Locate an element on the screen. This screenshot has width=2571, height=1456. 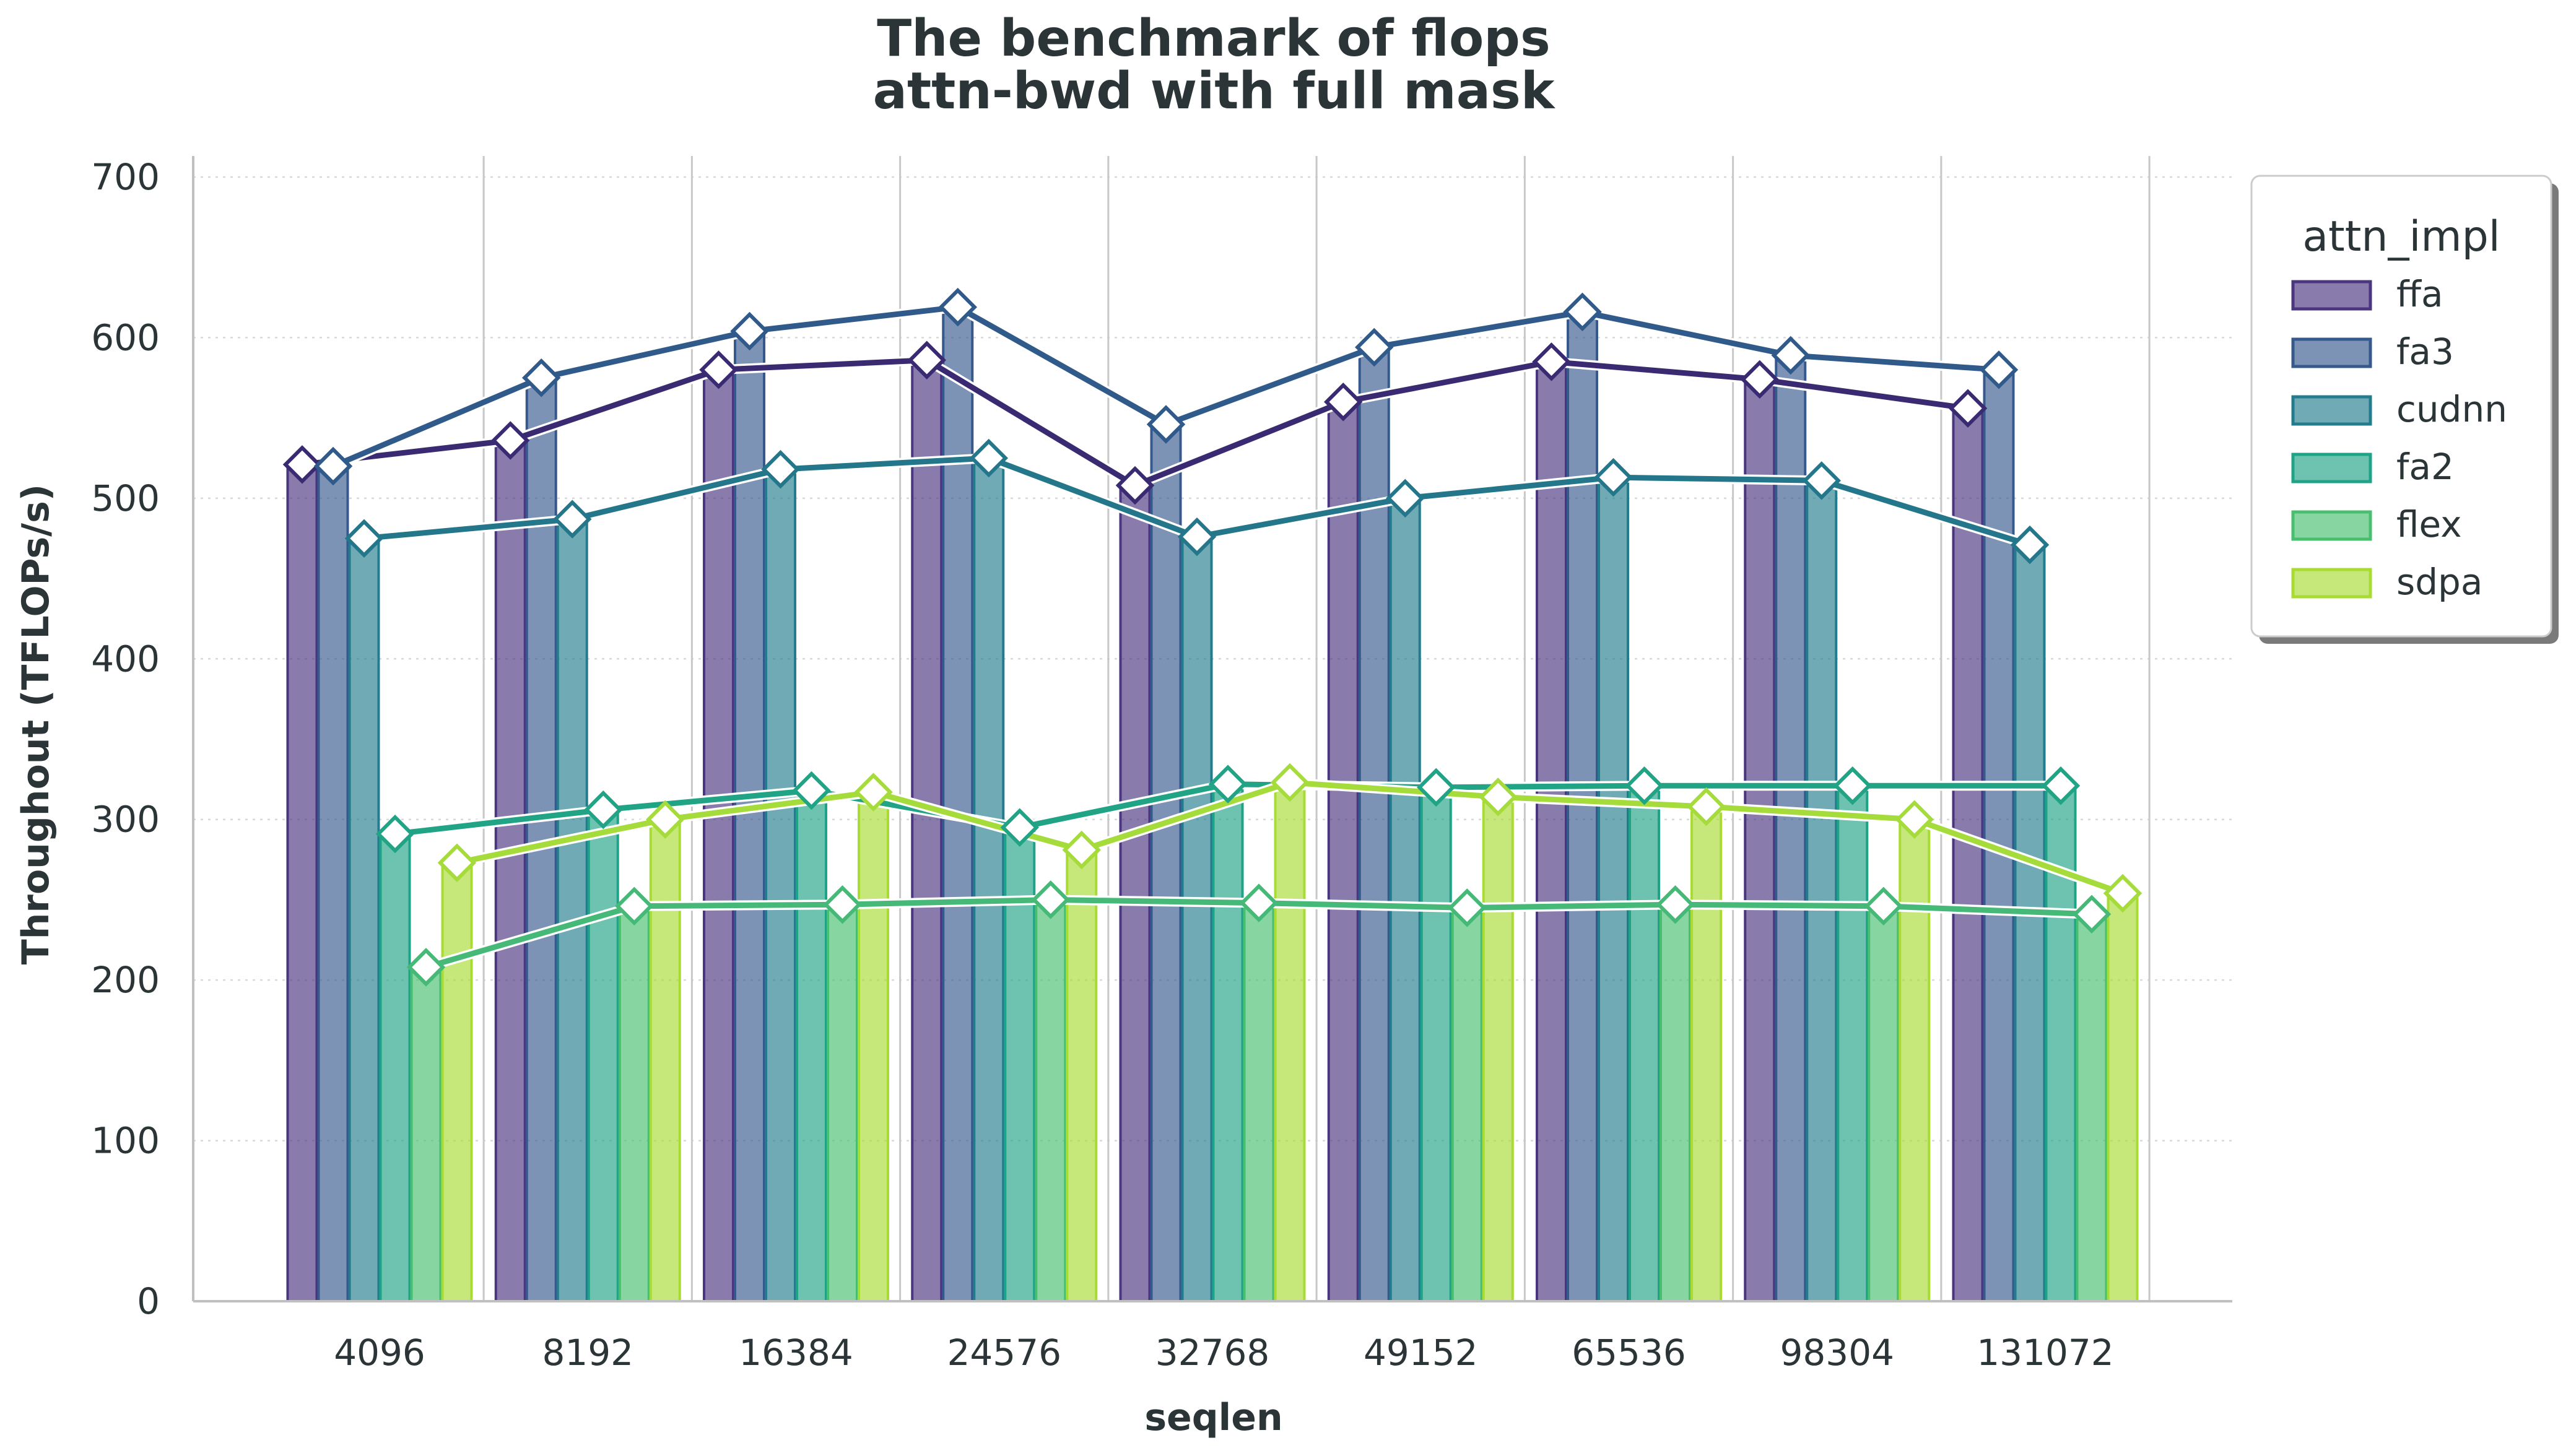
legend-swatch-fa2 is located at coordinates (2331, 468).